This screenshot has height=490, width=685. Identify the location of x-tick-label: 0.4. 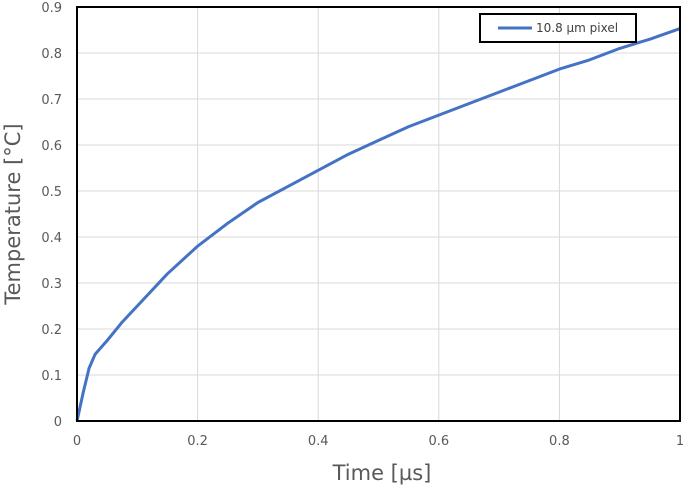
(318, 441).